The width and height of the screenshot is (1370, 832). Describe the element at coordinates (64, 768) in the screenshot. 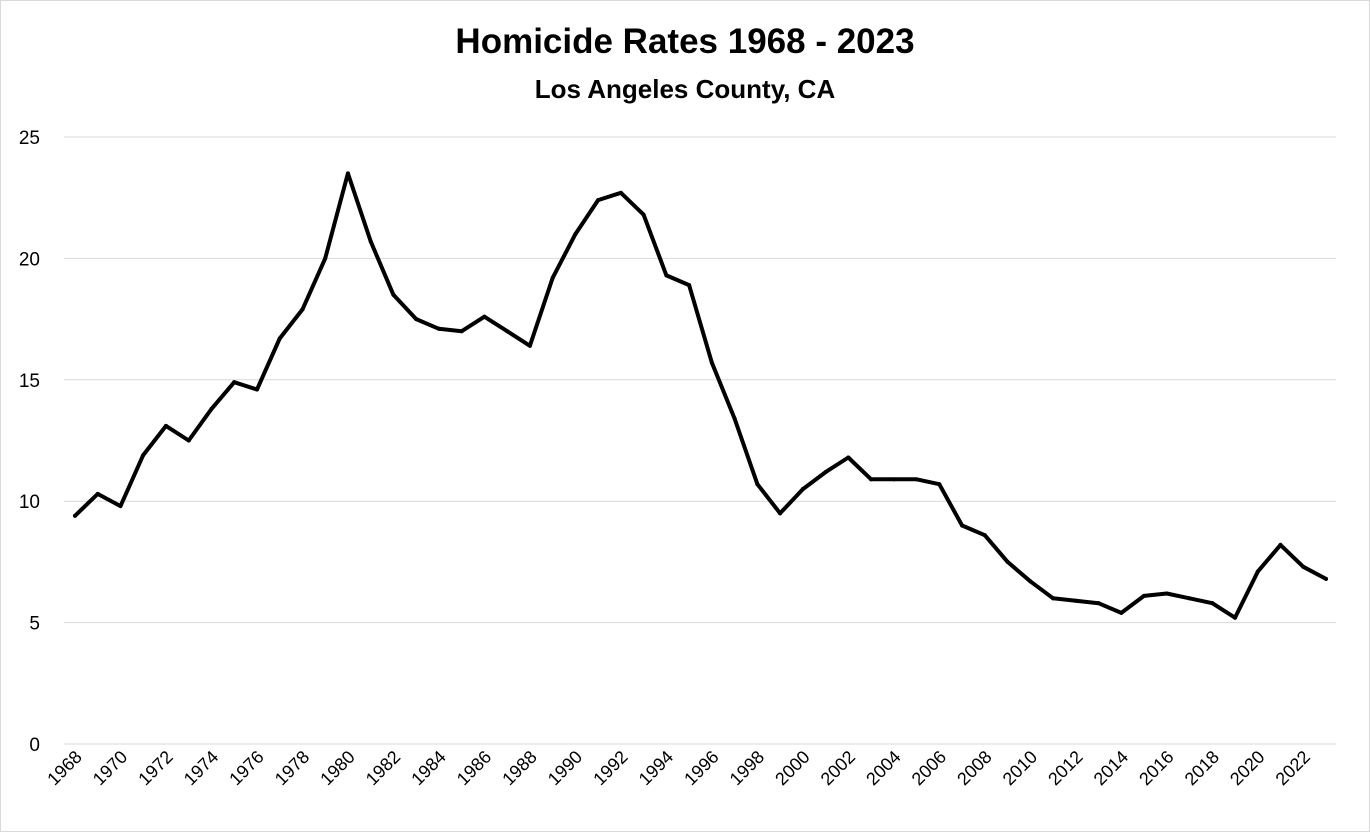

I see `x-tick-label: 1968` at that location.